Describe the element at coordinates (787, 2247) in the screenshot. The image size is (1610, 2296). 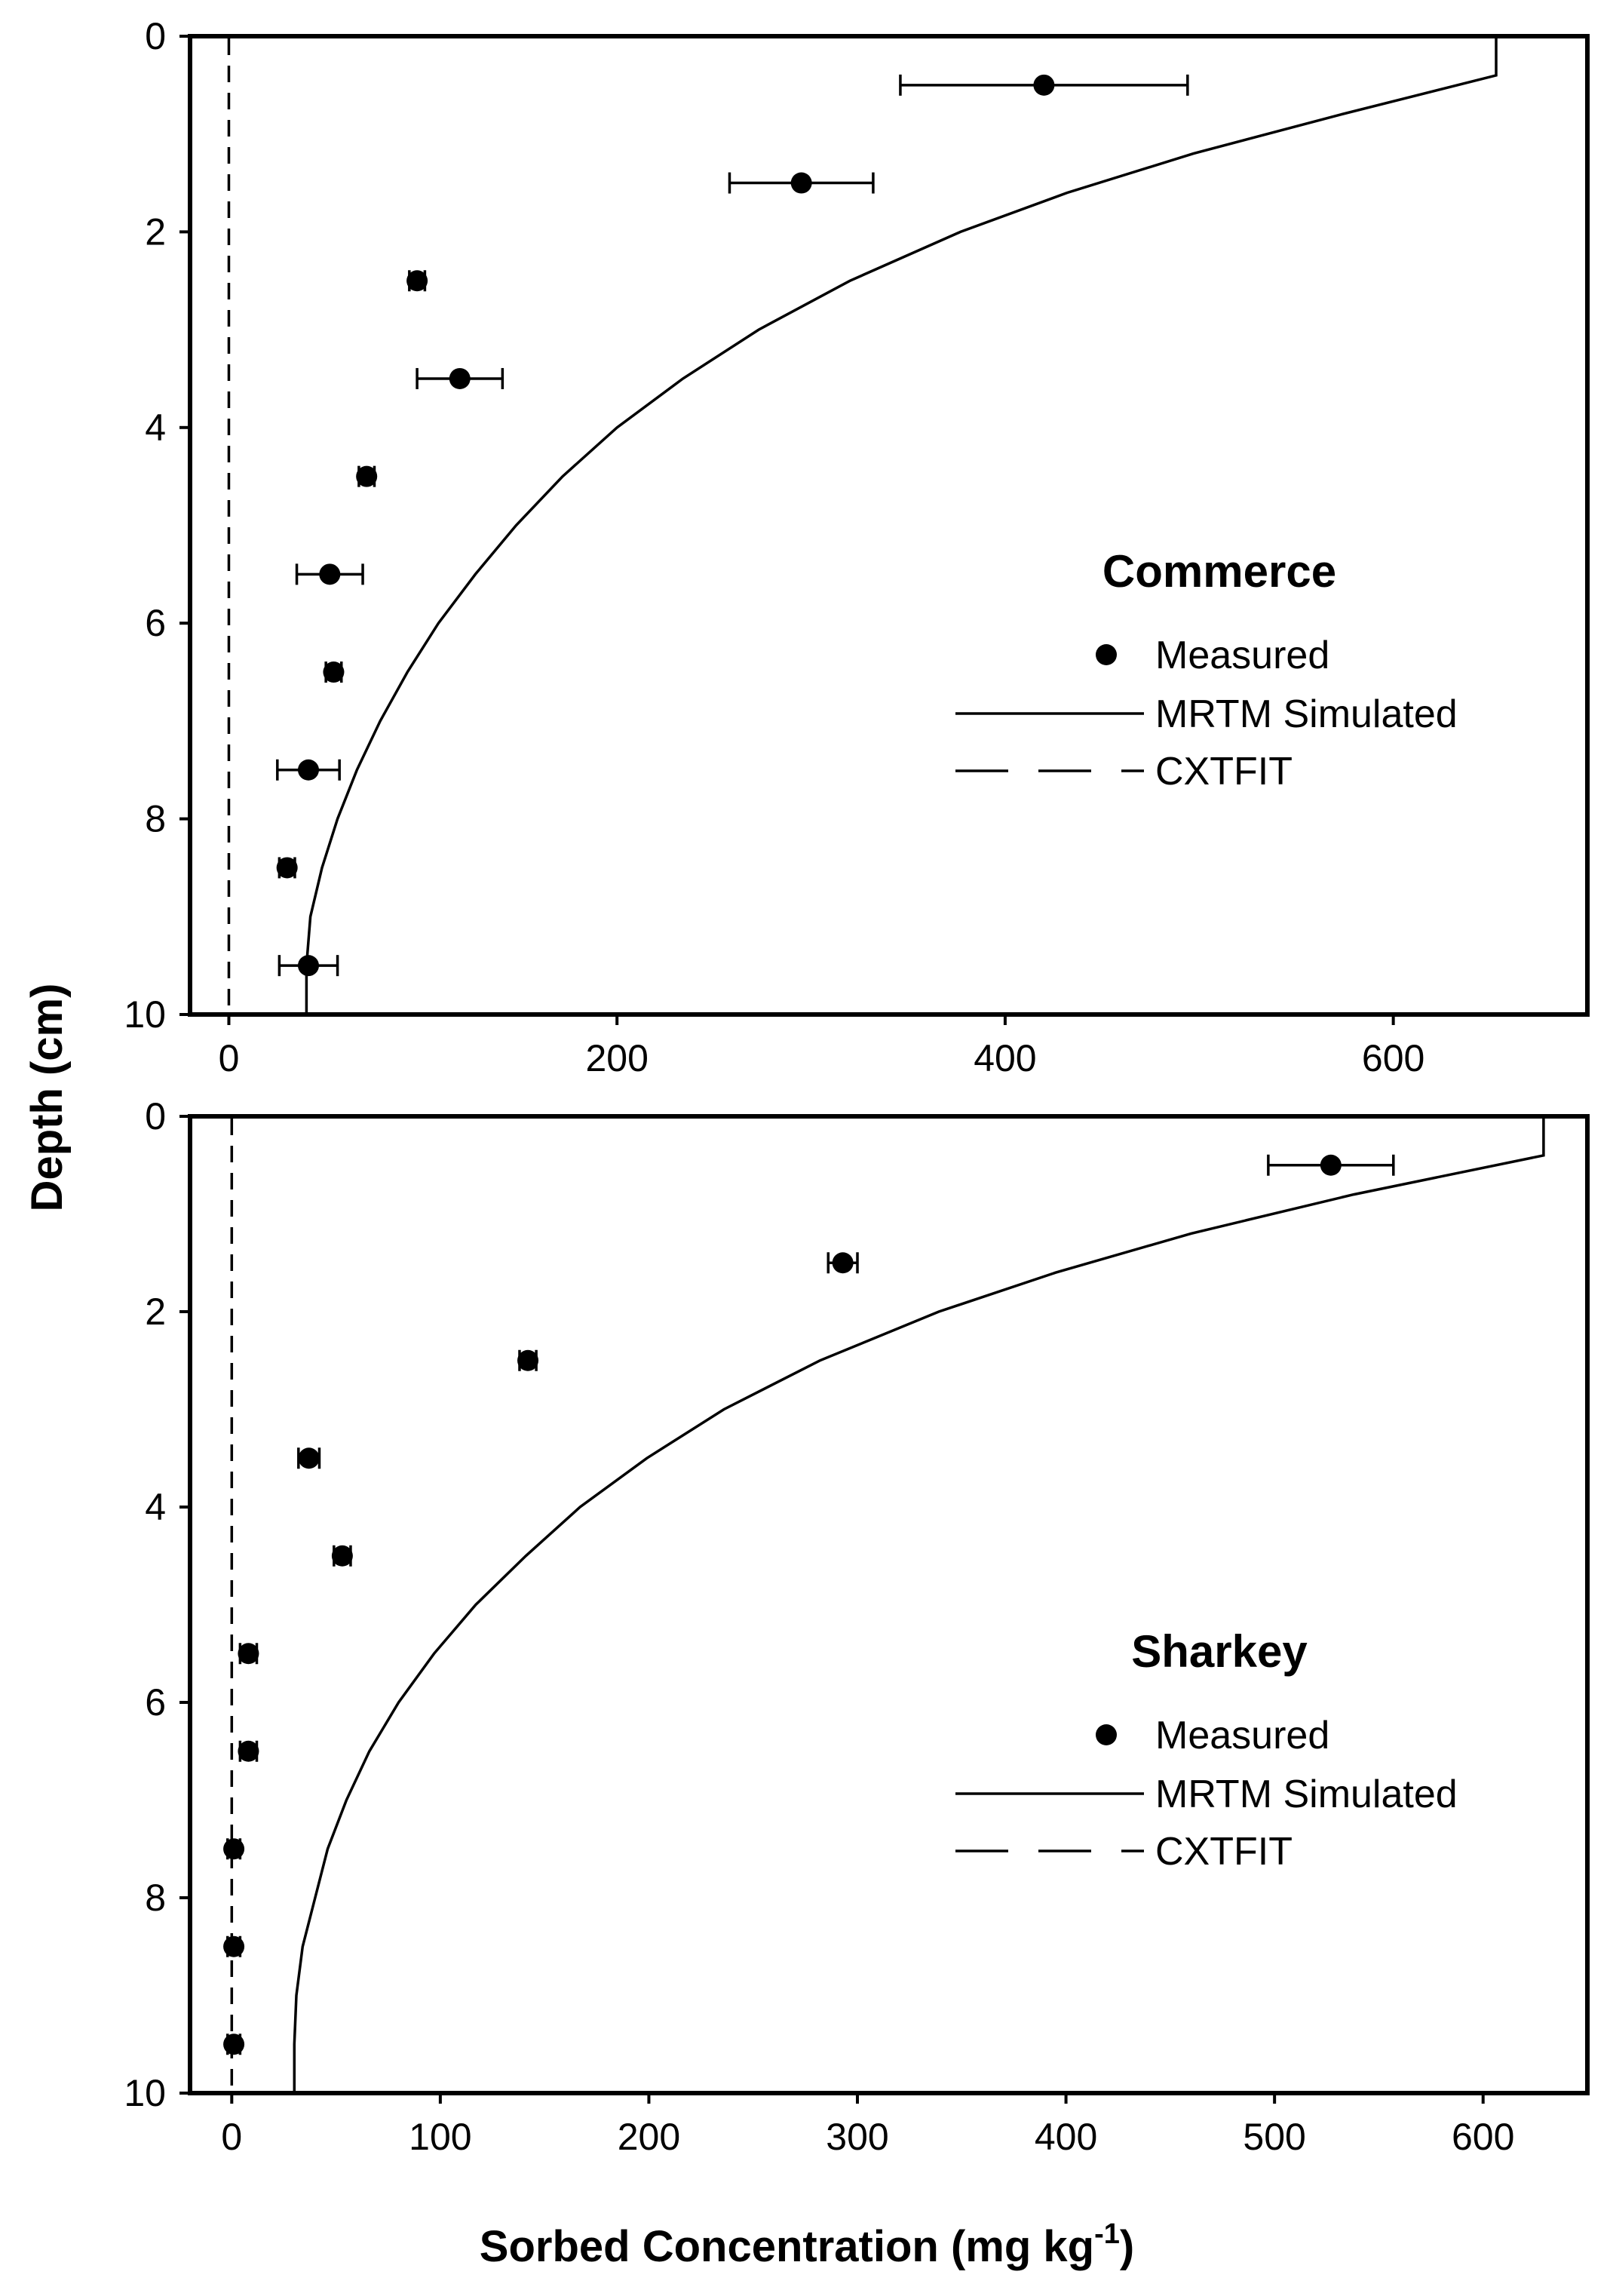
I see `x-axis-title-main: Sorbed Concentration (mg kg` at that location.